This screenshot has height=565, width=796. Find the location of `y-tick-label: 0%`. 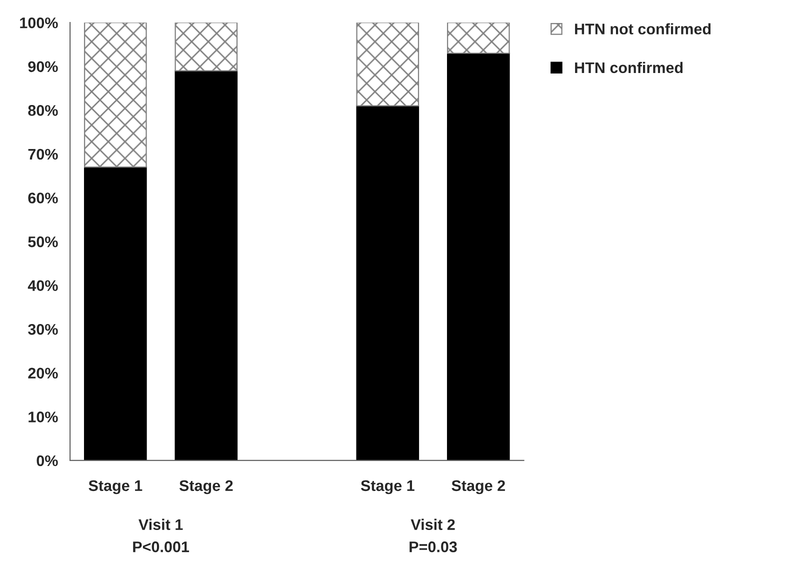

y-tick-label: 0% is located at coordinates (47, 460).